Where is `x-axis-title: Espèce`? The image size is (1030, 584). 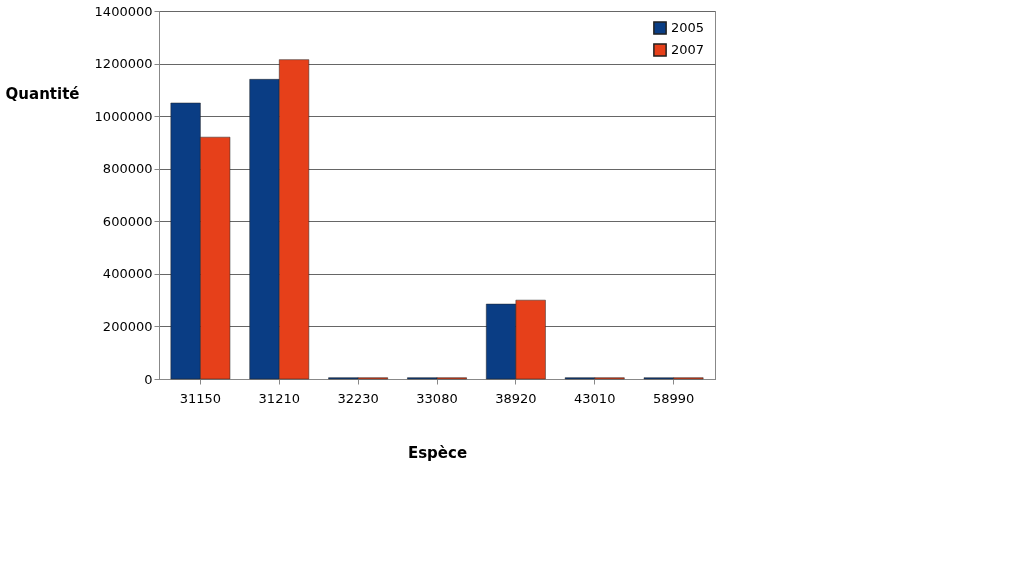
x-axis-title: Espèce is located at coordinates (437, 452).